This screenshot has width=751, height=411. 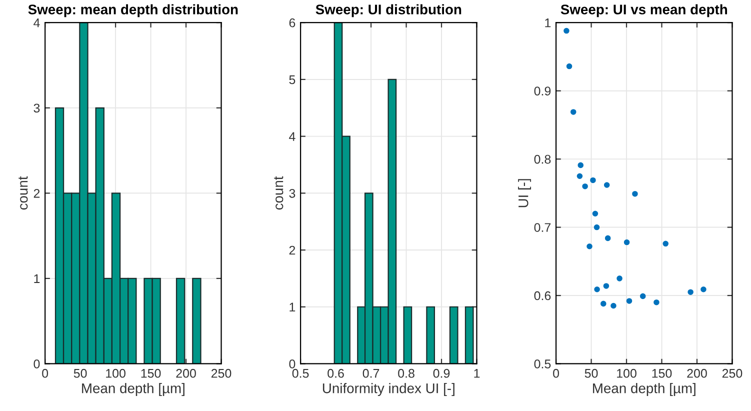 I want to click on y-tick-label: 5, so click(x=292, y=79).